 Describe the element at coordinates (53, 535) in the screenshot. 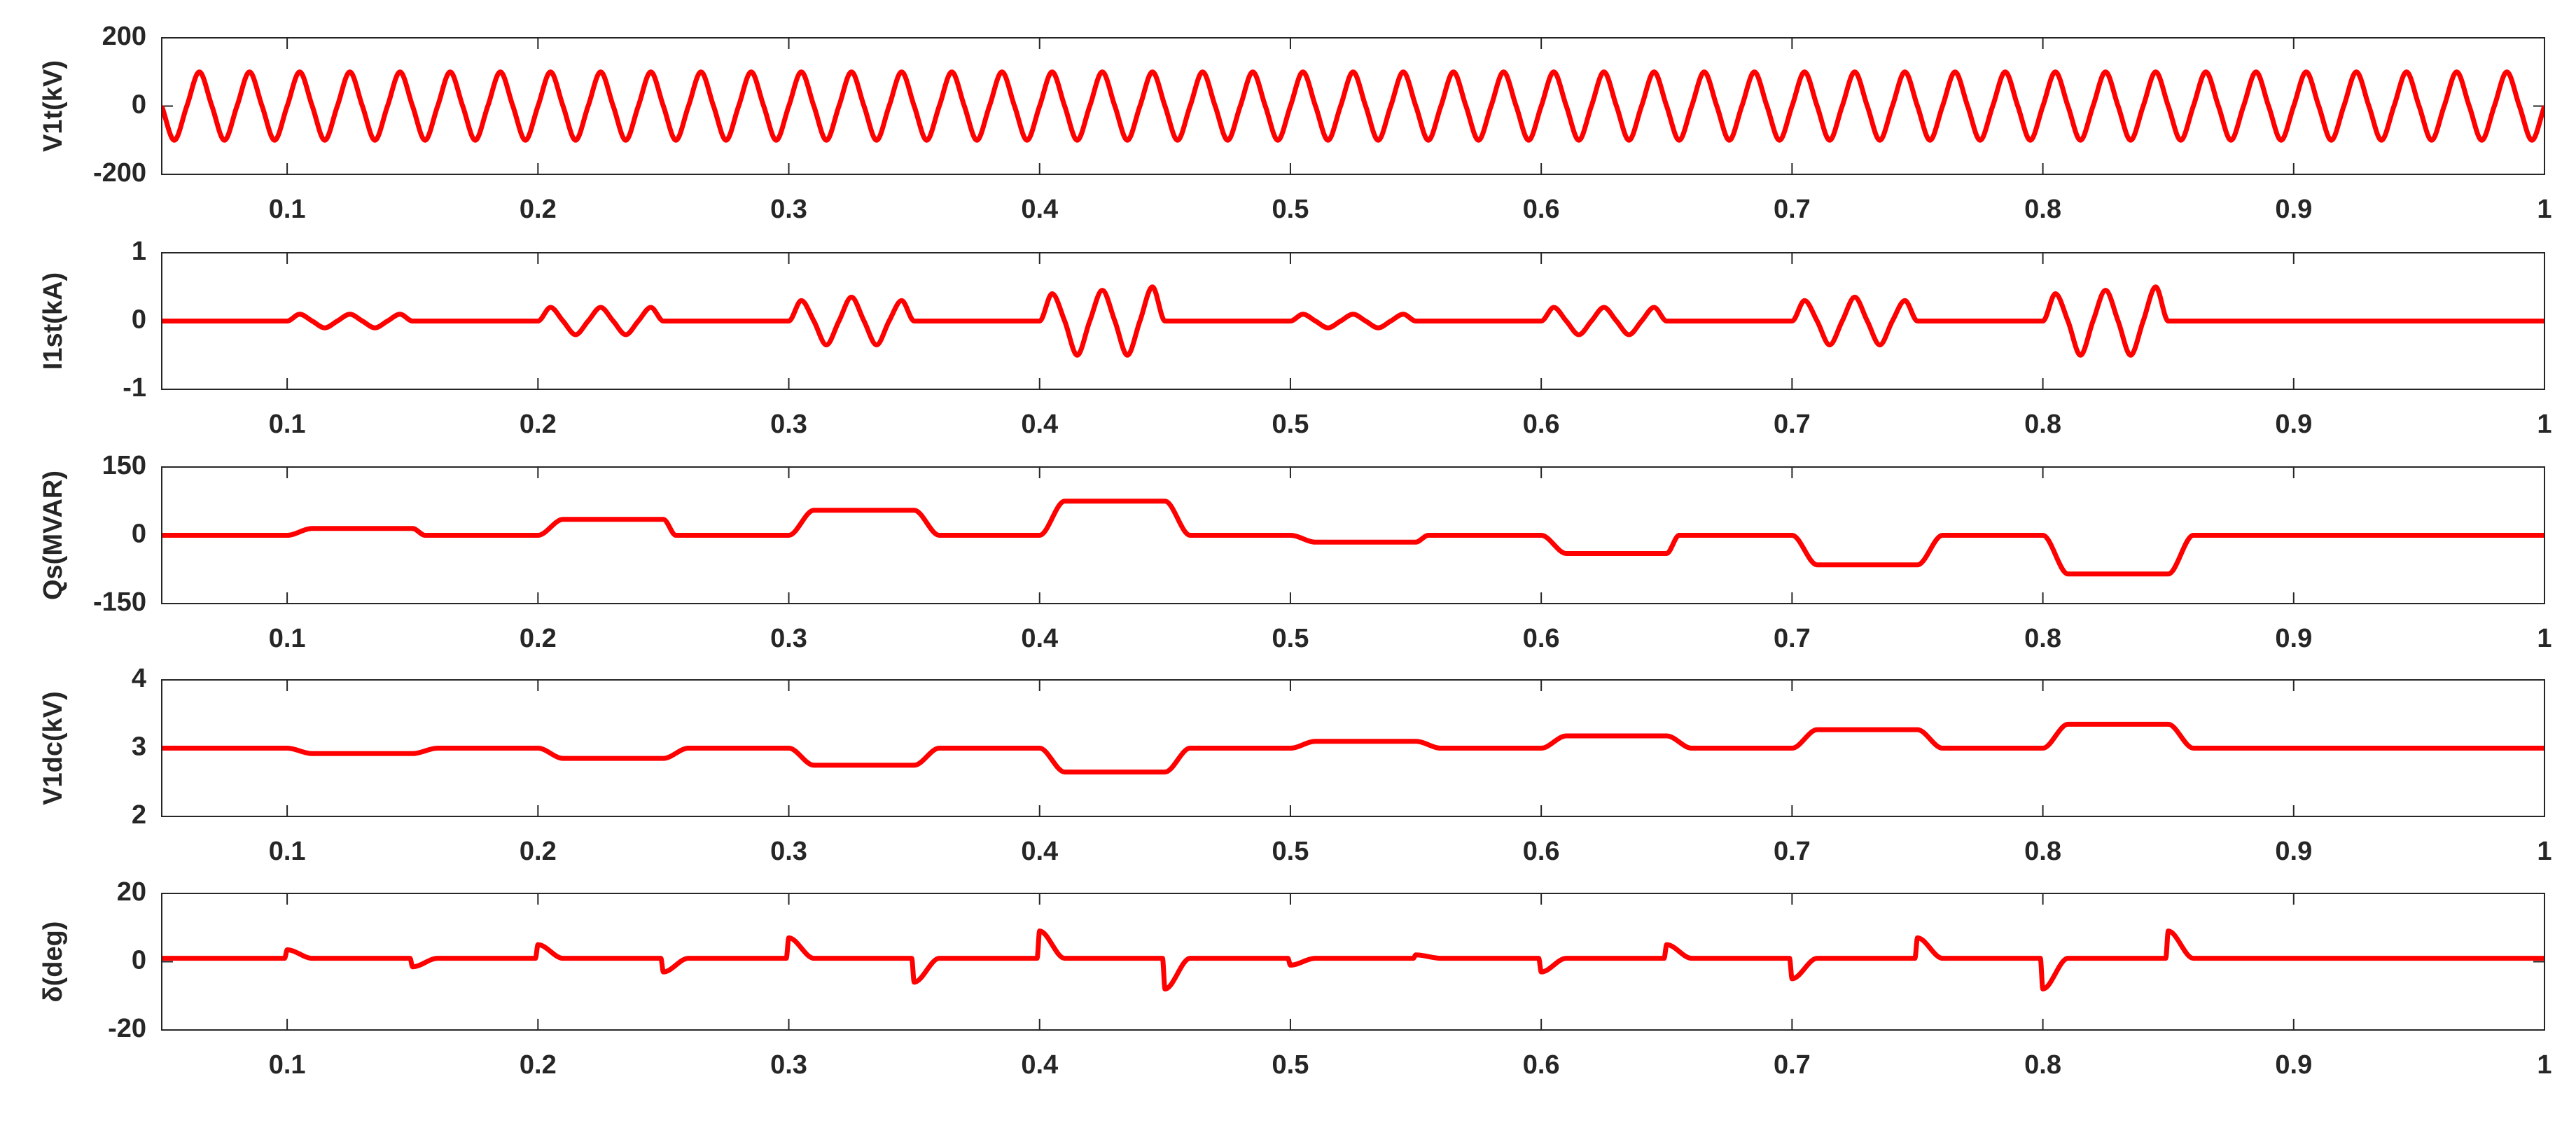

I see `y-axis-label: Qs(MVAR)` at that location.